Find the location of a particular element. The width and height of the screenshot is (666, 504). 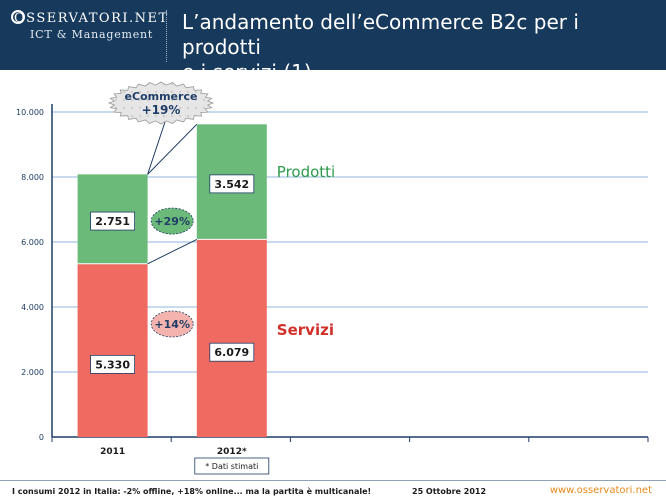

connector-servizi is located at coordinates (172, 251).